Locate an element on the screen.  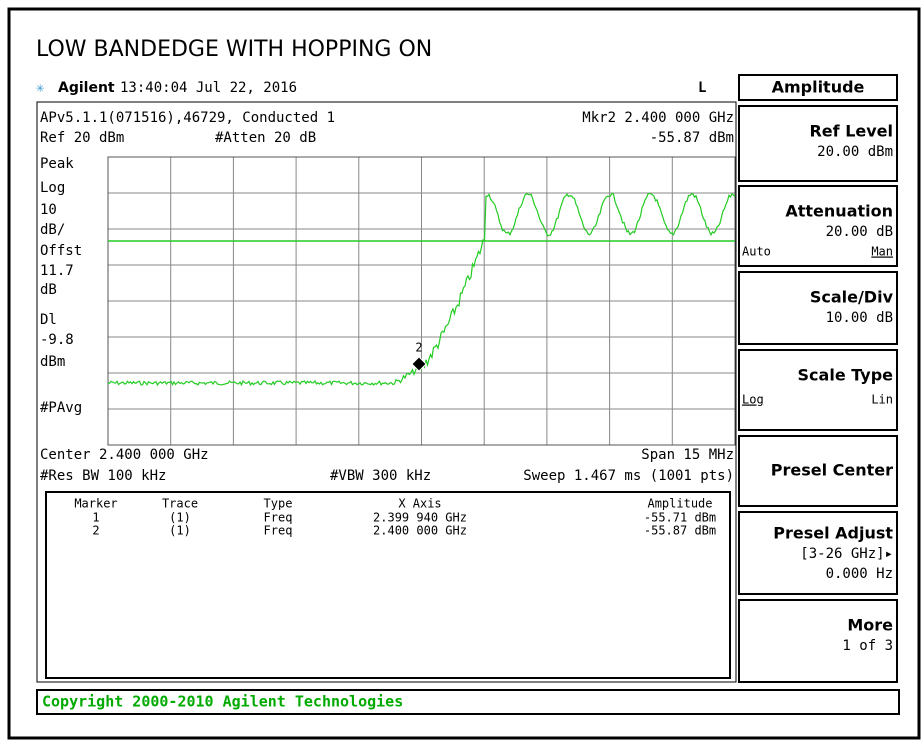
softkey-option: Auto is located at coordinates (756, 252).